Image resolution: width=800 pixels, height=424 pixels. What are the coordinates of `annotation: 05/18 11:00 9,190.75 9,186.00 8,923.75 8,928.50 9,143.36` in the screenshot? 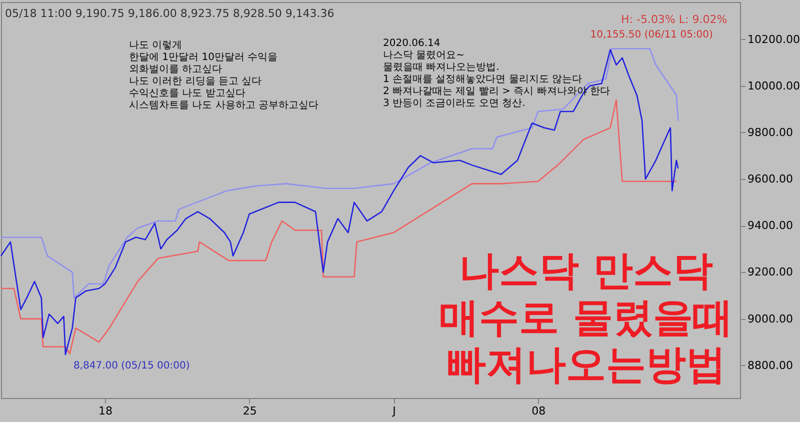 It's located at (169, 13).